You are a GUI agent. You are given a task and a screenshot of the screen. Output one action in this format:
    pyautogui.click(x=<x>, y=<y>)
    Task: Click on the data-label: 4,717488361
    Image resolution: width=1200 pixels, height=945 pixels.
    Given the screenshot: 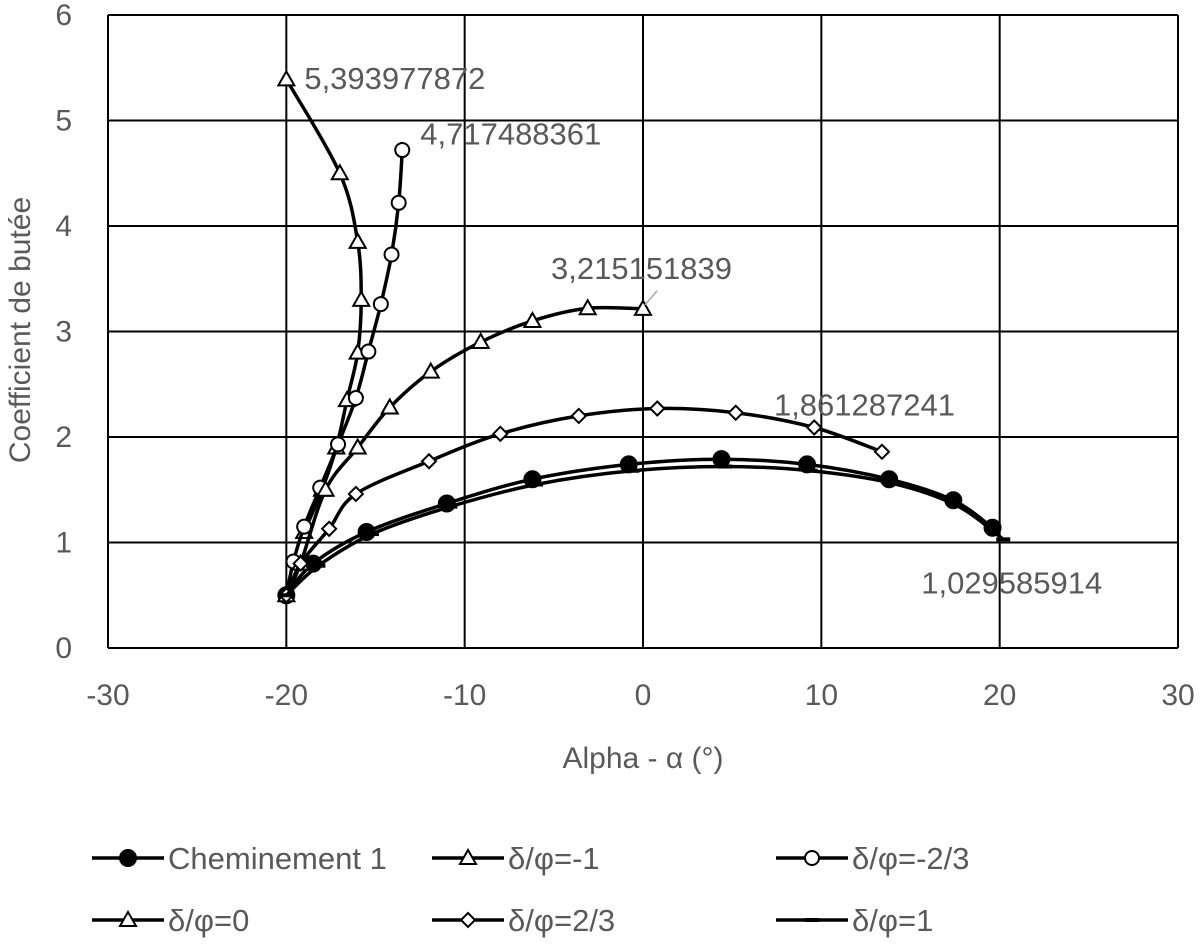 What is the action you would take?
    pyautogui.click(x=510, y=133)
    